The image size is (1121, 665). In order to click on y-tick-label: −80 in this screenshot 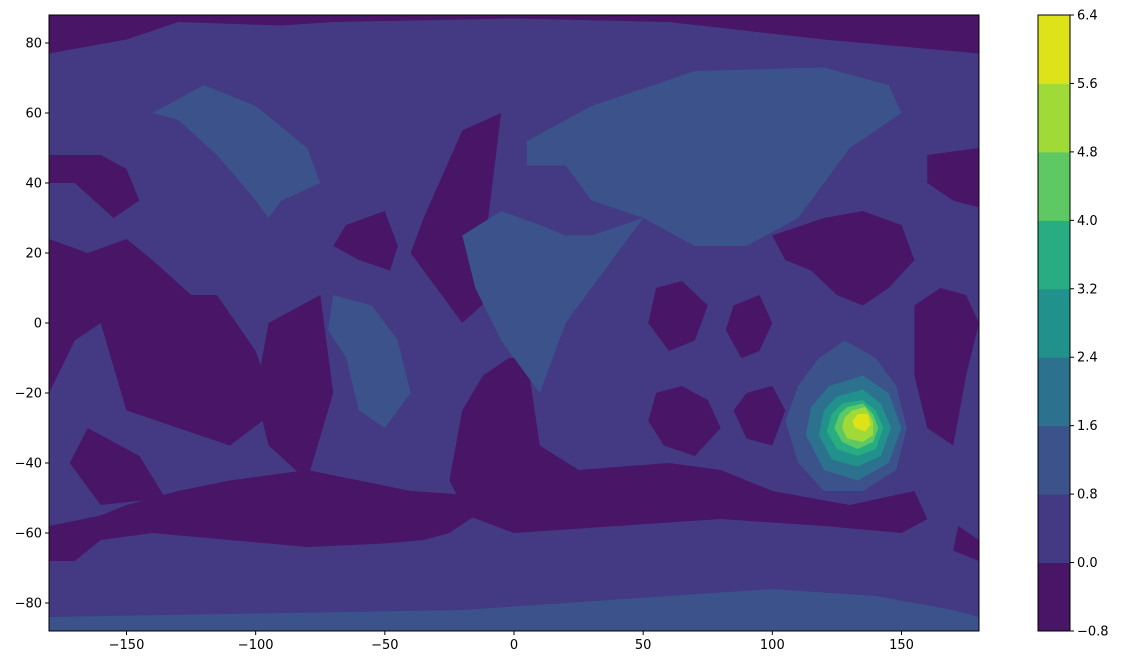, I will do `click(28, 604)`.